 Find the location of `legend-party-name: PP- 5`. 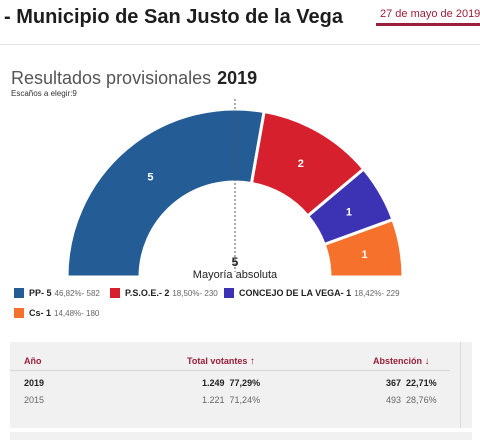

legend-party-name: PP- 5 is located at coordinates (40, 293).